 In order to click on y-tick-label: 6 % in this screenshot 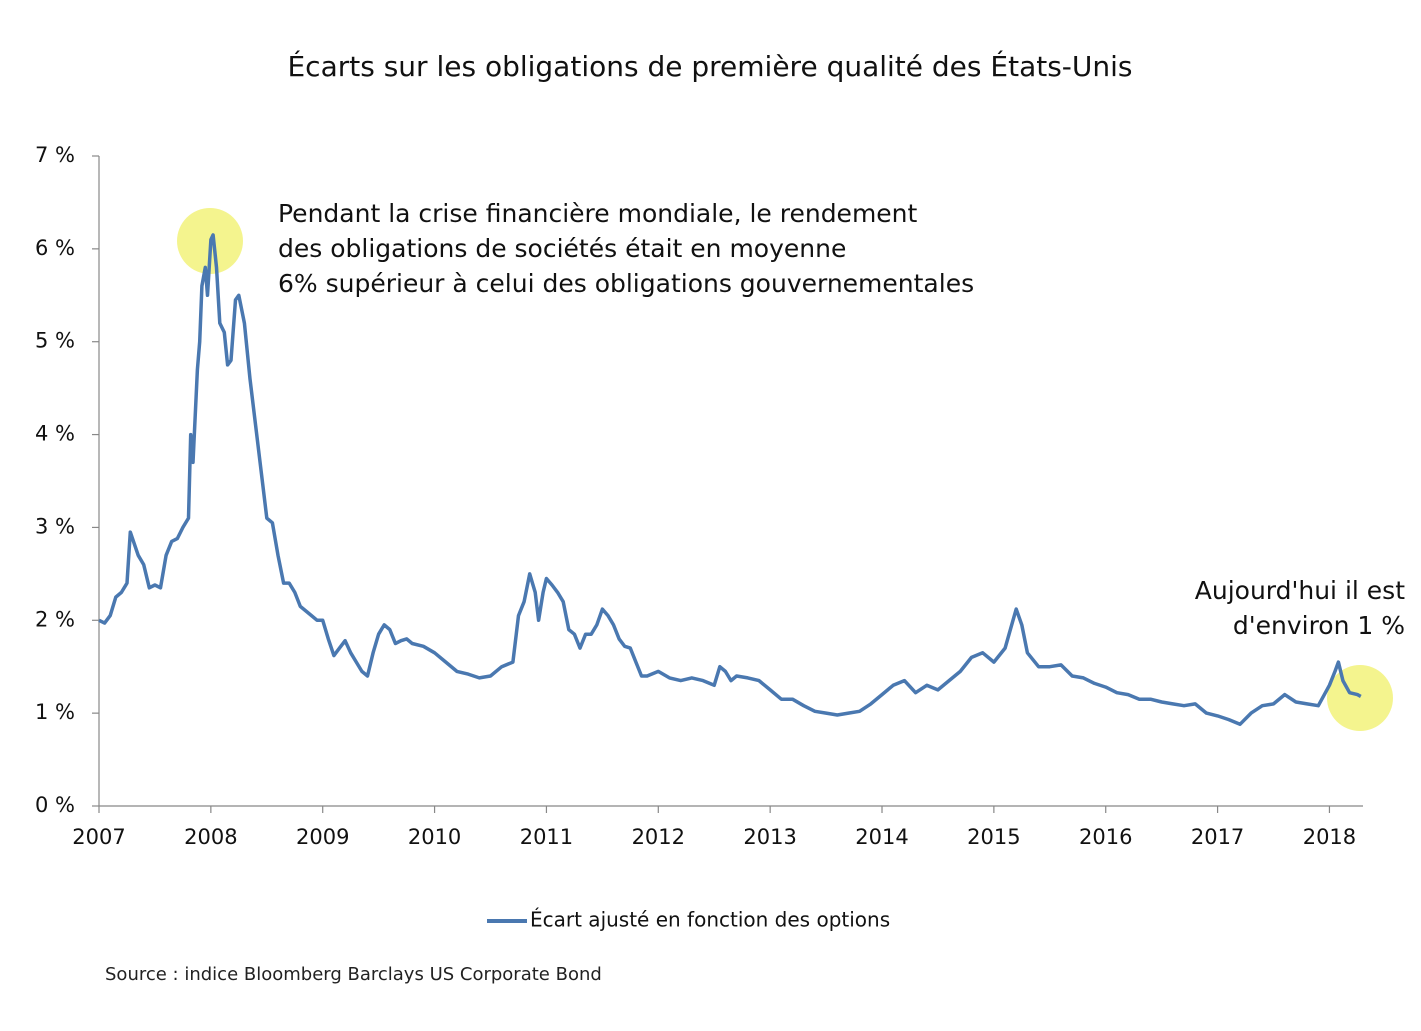, I will do `click(55, 248)`.